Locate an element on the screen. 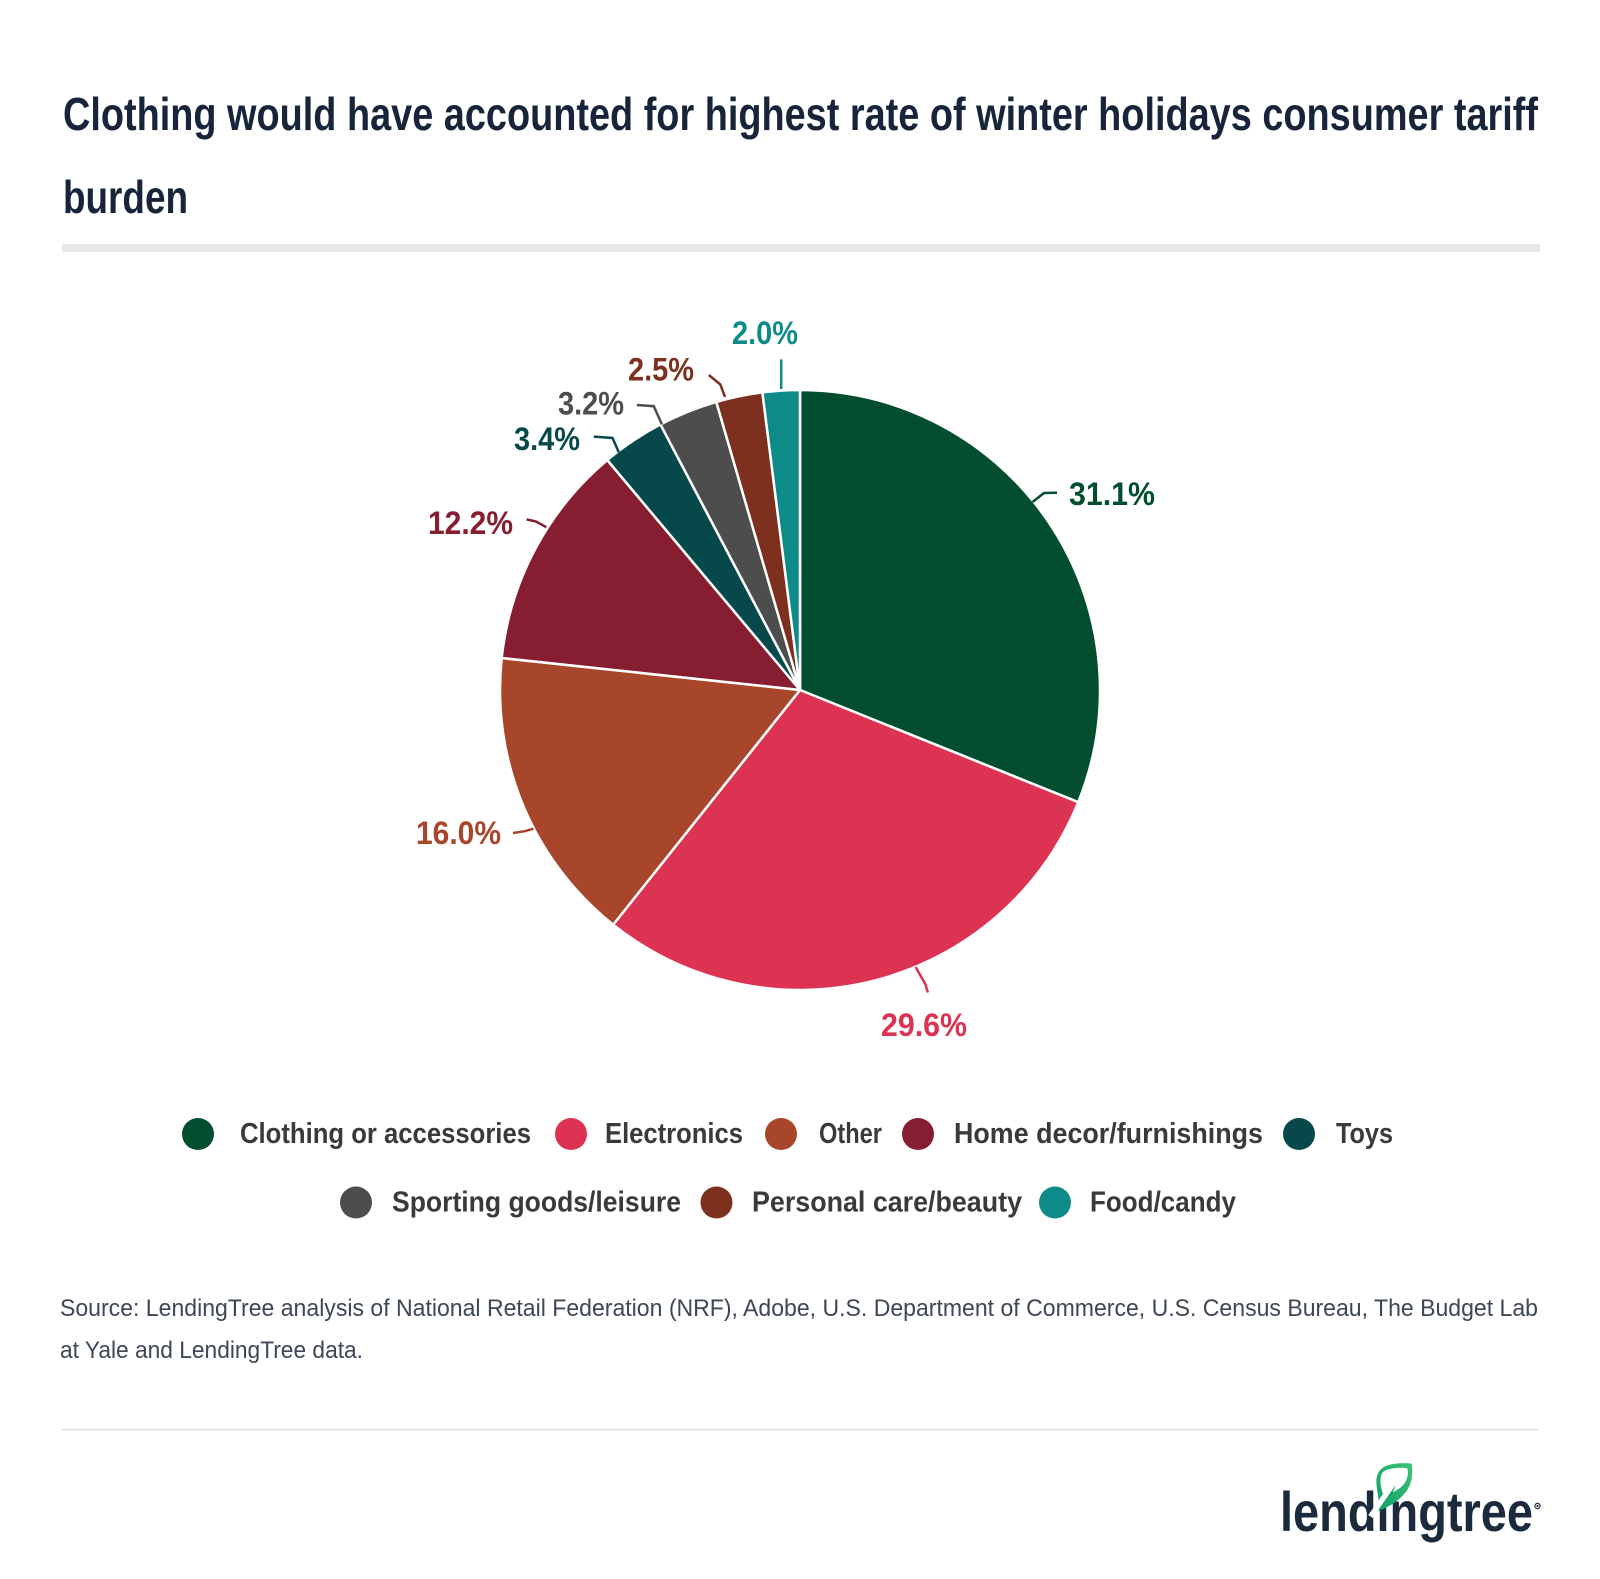 This screenshot has height=1579, width=1600. svg-text: 16.0% is located at coordinates (458, 833).